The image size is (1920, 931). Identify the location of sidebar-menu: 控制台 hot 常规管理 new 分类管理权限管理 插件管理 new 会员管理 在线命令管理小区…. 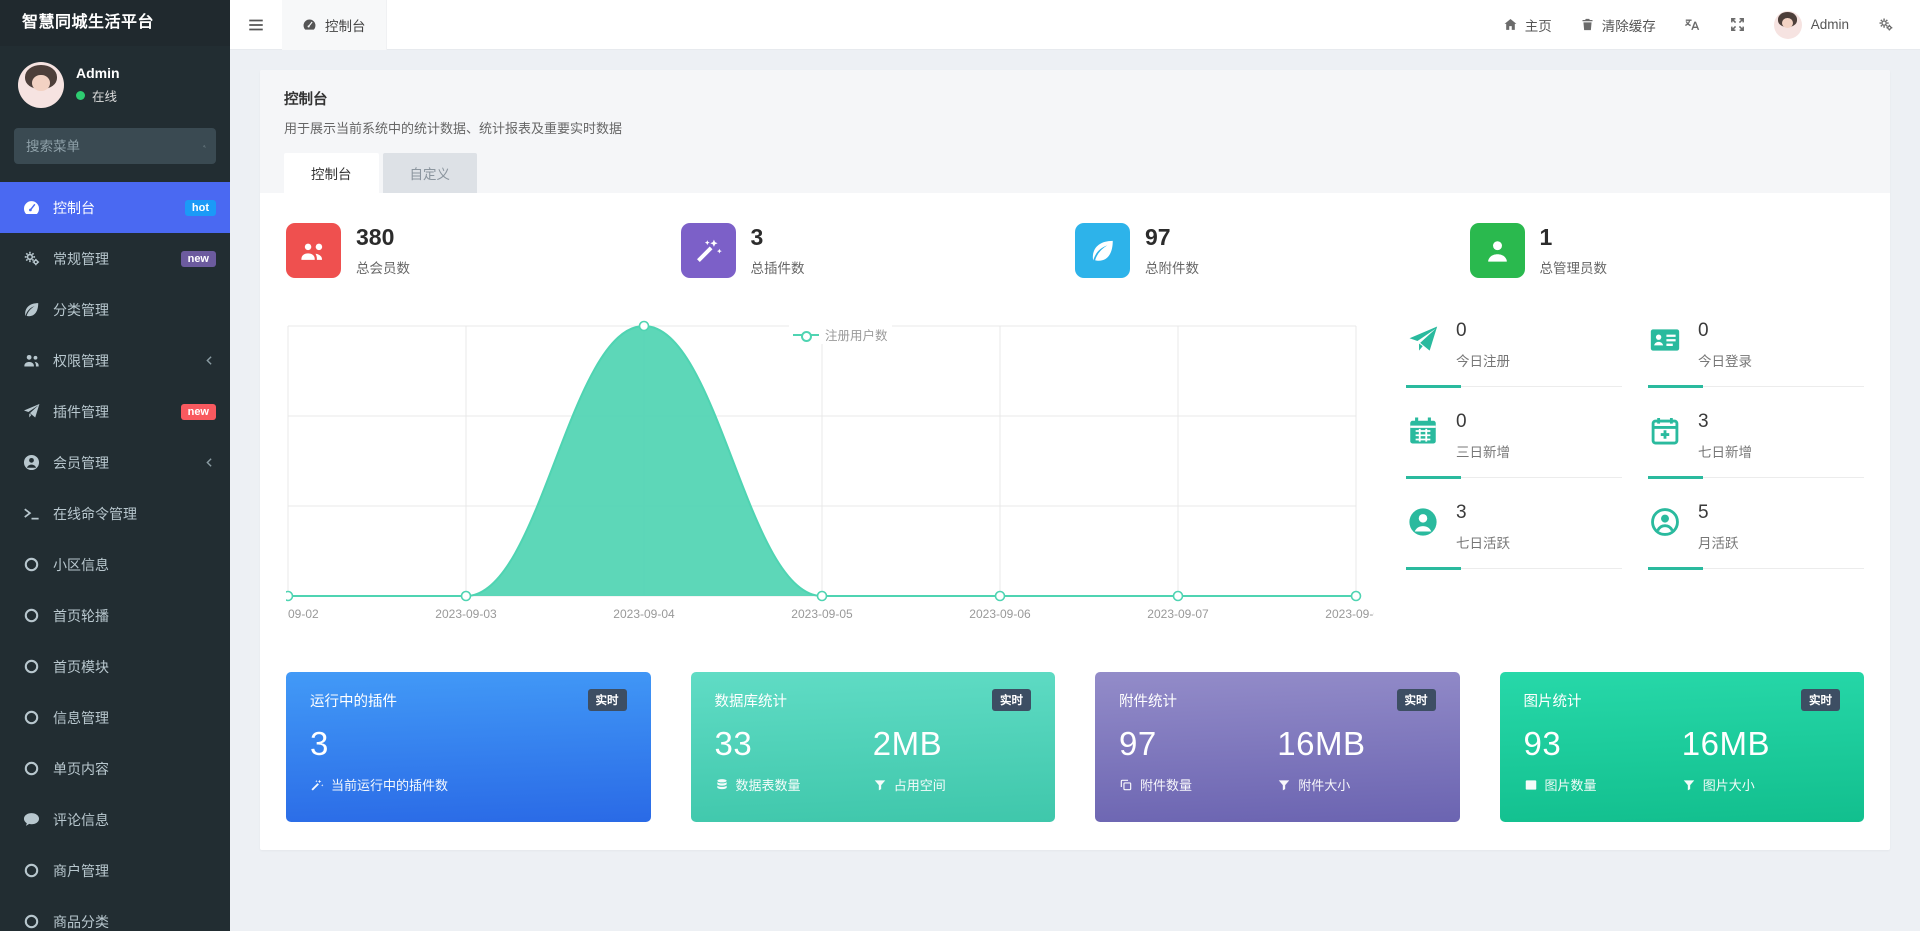
(115, 556).